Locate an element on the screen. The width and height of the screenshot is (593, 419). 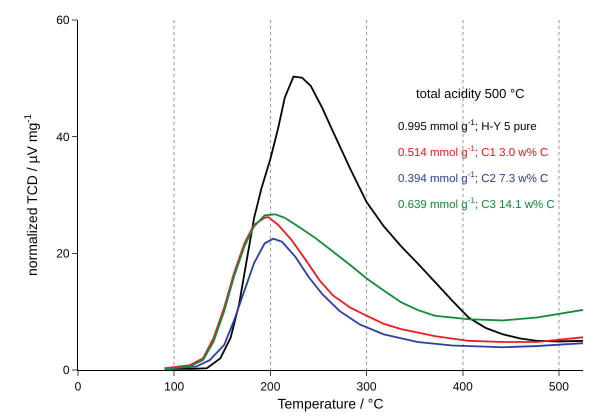
x-tick-label: 500 is located at coordinates (559, 386).